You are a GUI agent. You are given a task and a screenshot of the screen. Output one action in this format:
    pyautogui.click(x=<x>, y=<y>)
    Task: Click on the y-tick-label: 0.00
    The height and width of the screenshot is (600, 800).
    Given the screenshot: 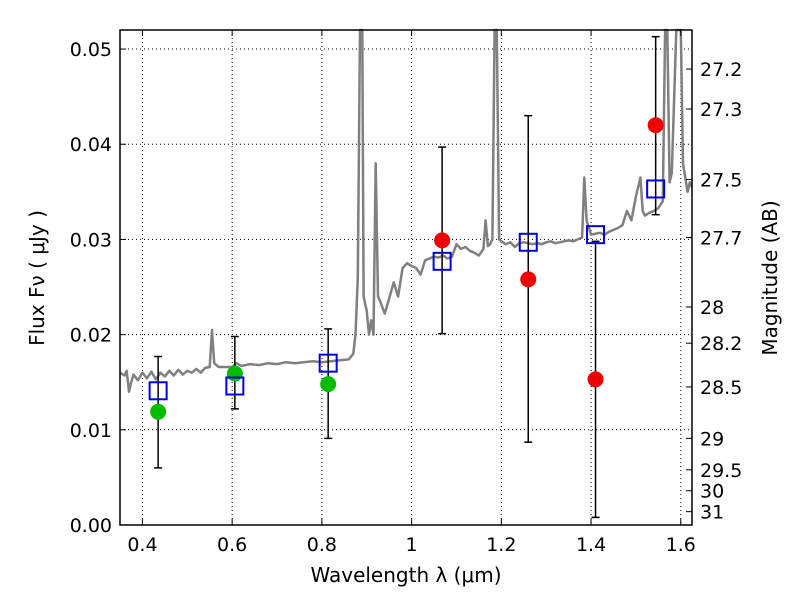 What is the action you would take?
    pyautogui.click(x=91, y=526)
    